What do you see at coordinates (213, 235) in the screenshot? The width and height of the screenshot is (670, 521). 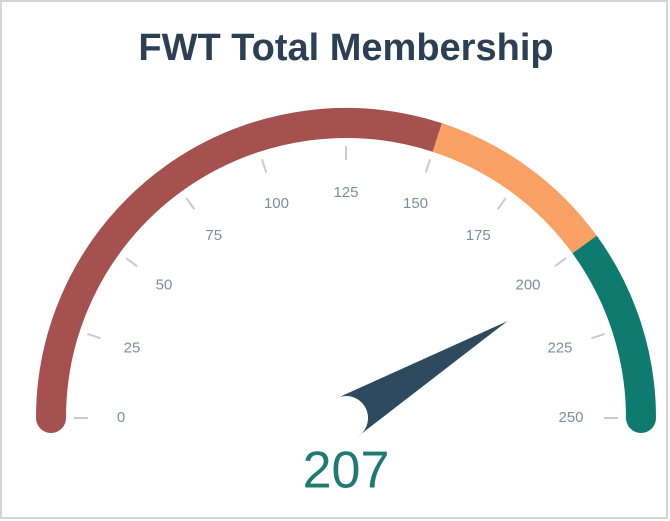 I see `tick-label: 75` at bounding box center [213, 235].